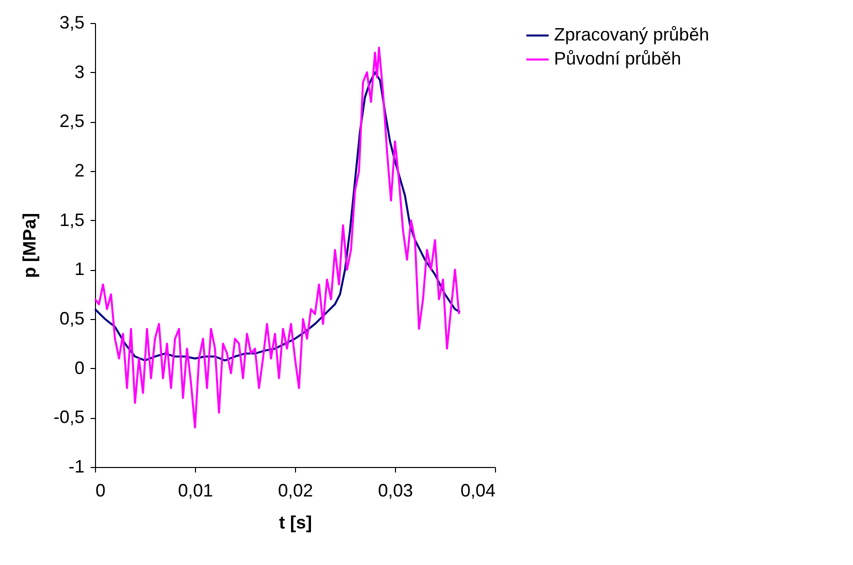 This screenshot has width=853, height=565. What do you see at coordinates (196, 490) in the screenshot?
I see `x-tick-label: 0,01` at bounding box center [196, 490].